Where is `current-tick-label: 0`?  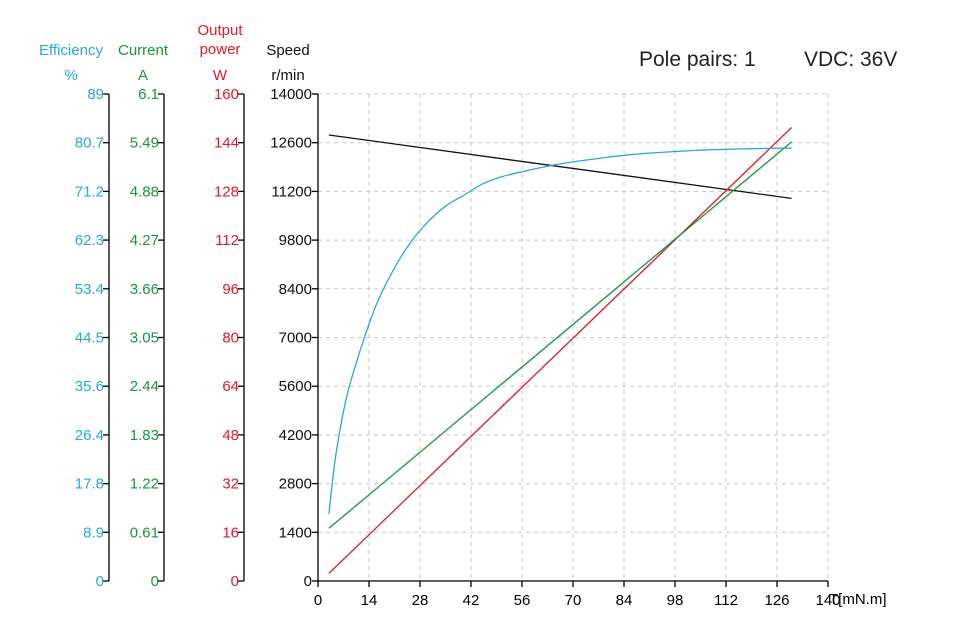 current-tick-label: 0 is located at coordinates (155, 581).